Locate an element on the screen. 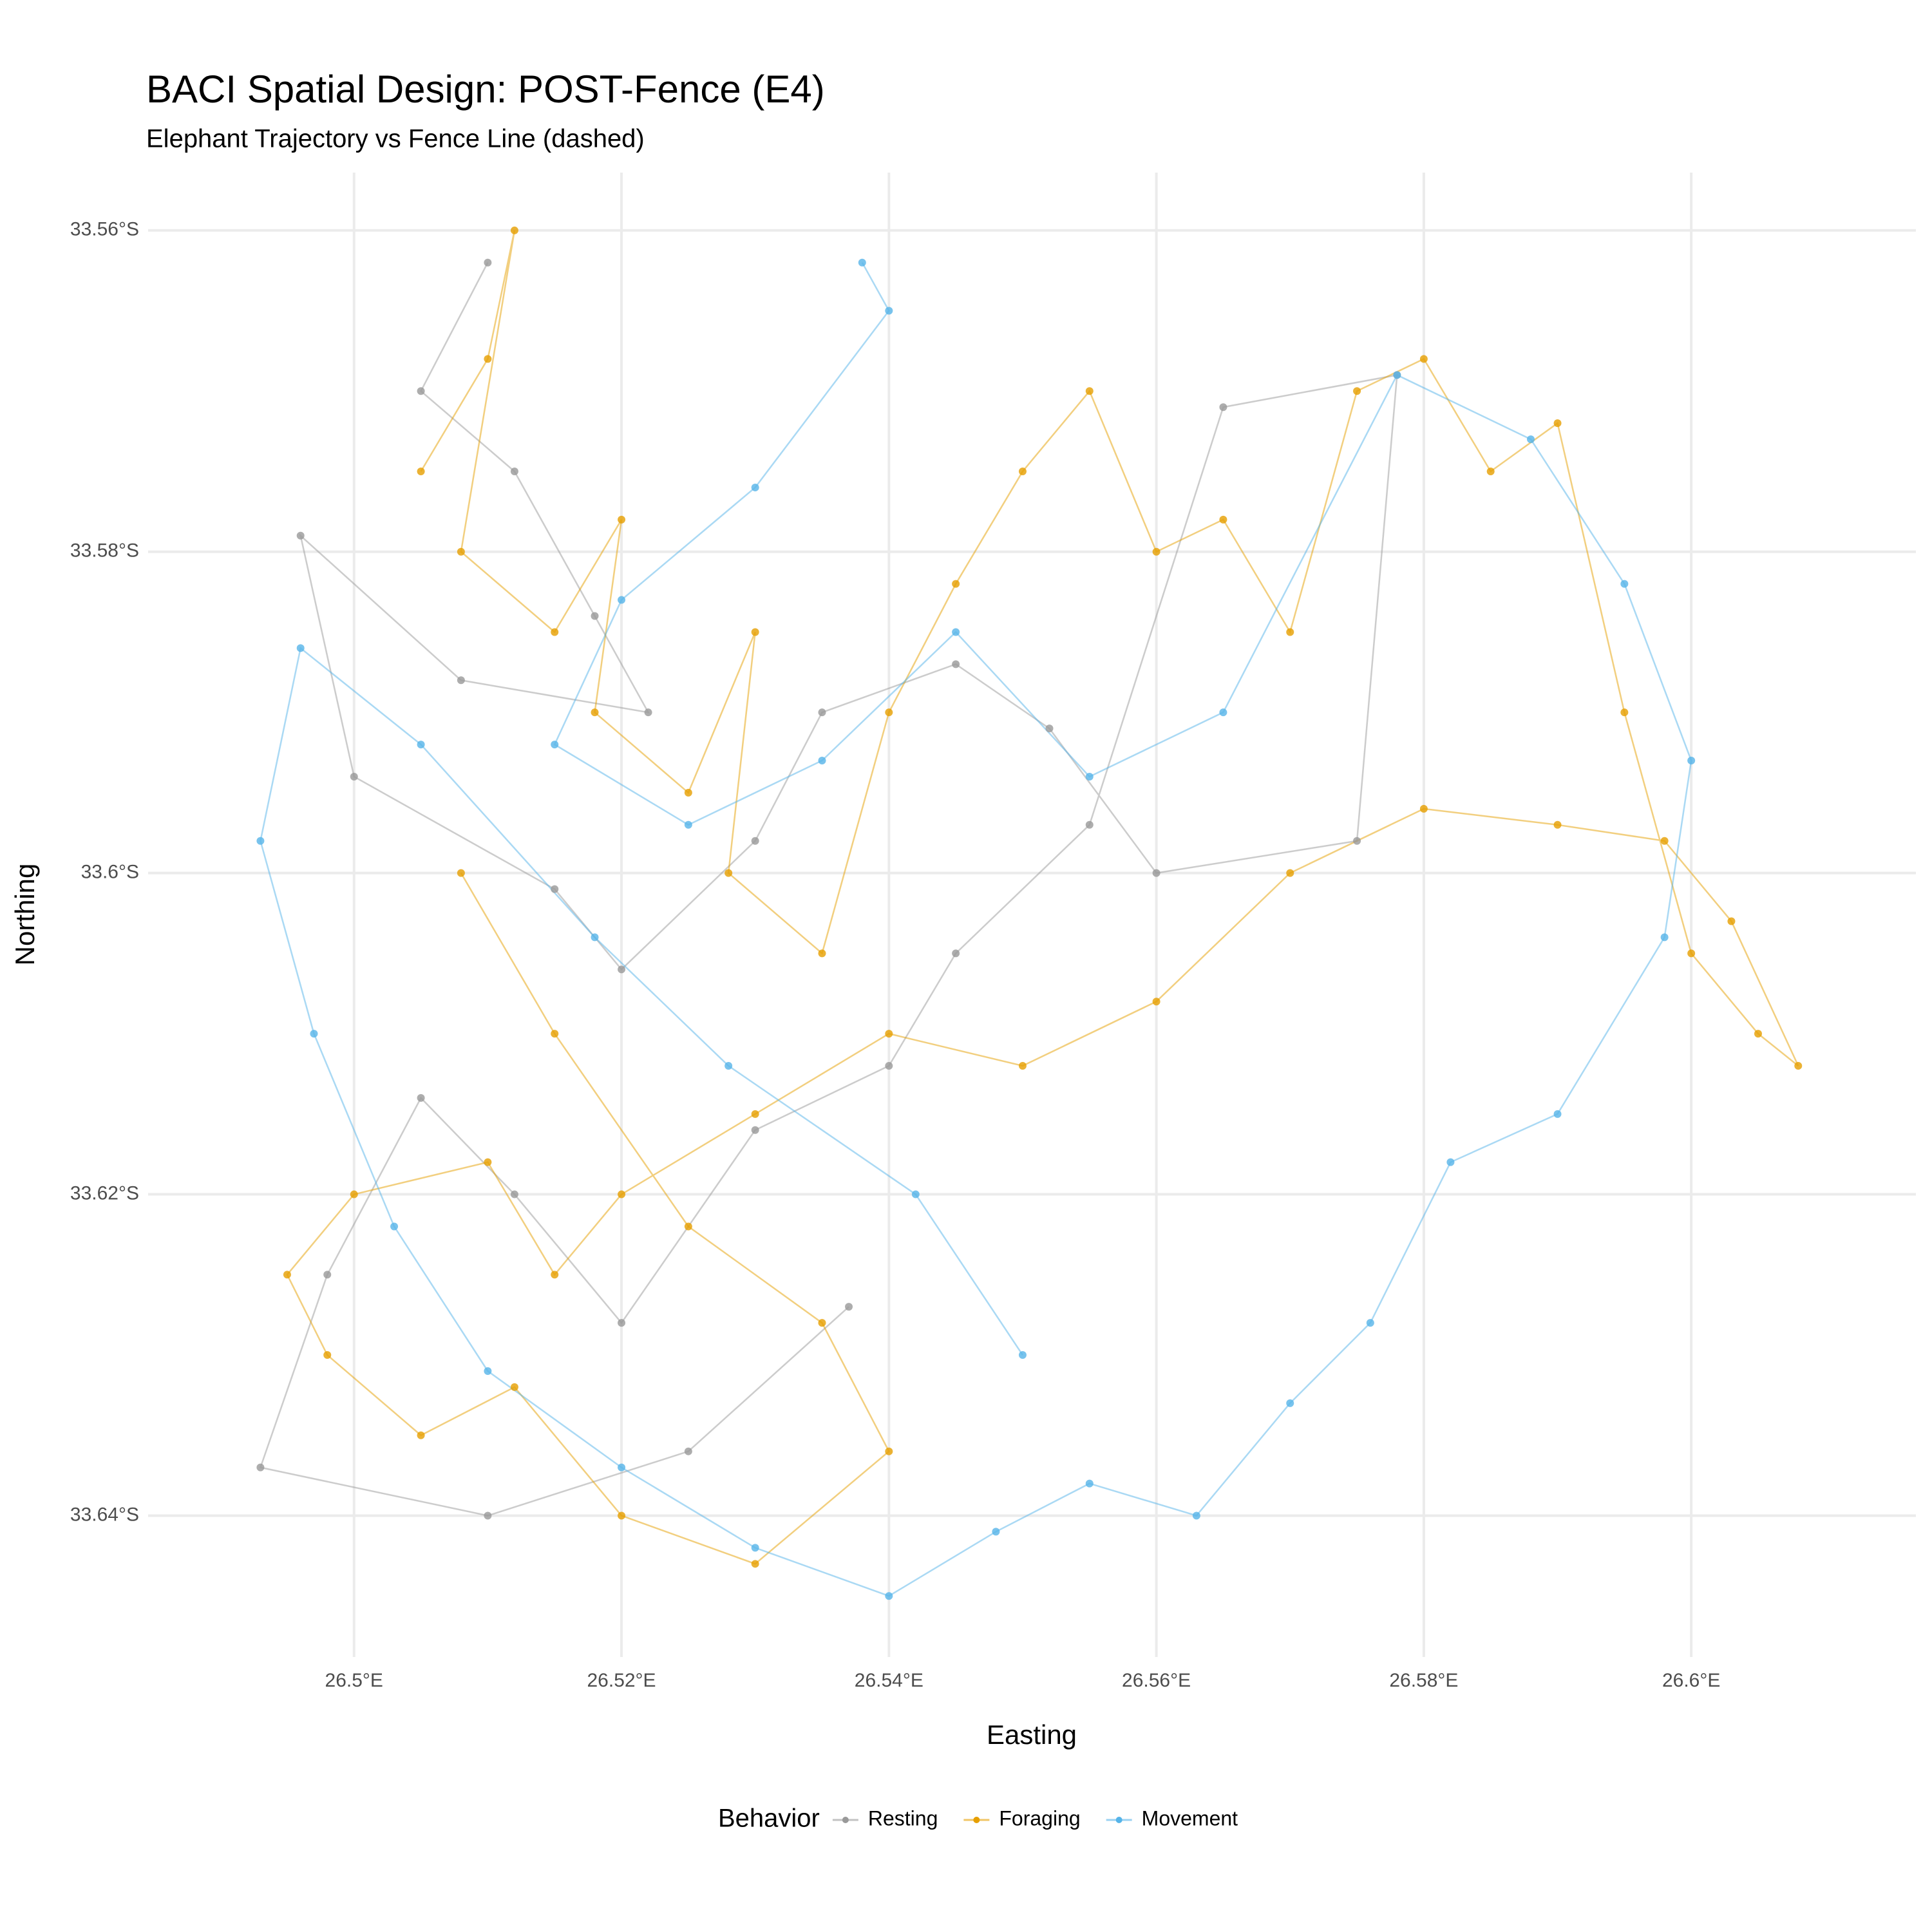 The width and height of the screenshot is (1932, 1932). y-tick-label: 33.58°S is located at coordinates (104, 551).